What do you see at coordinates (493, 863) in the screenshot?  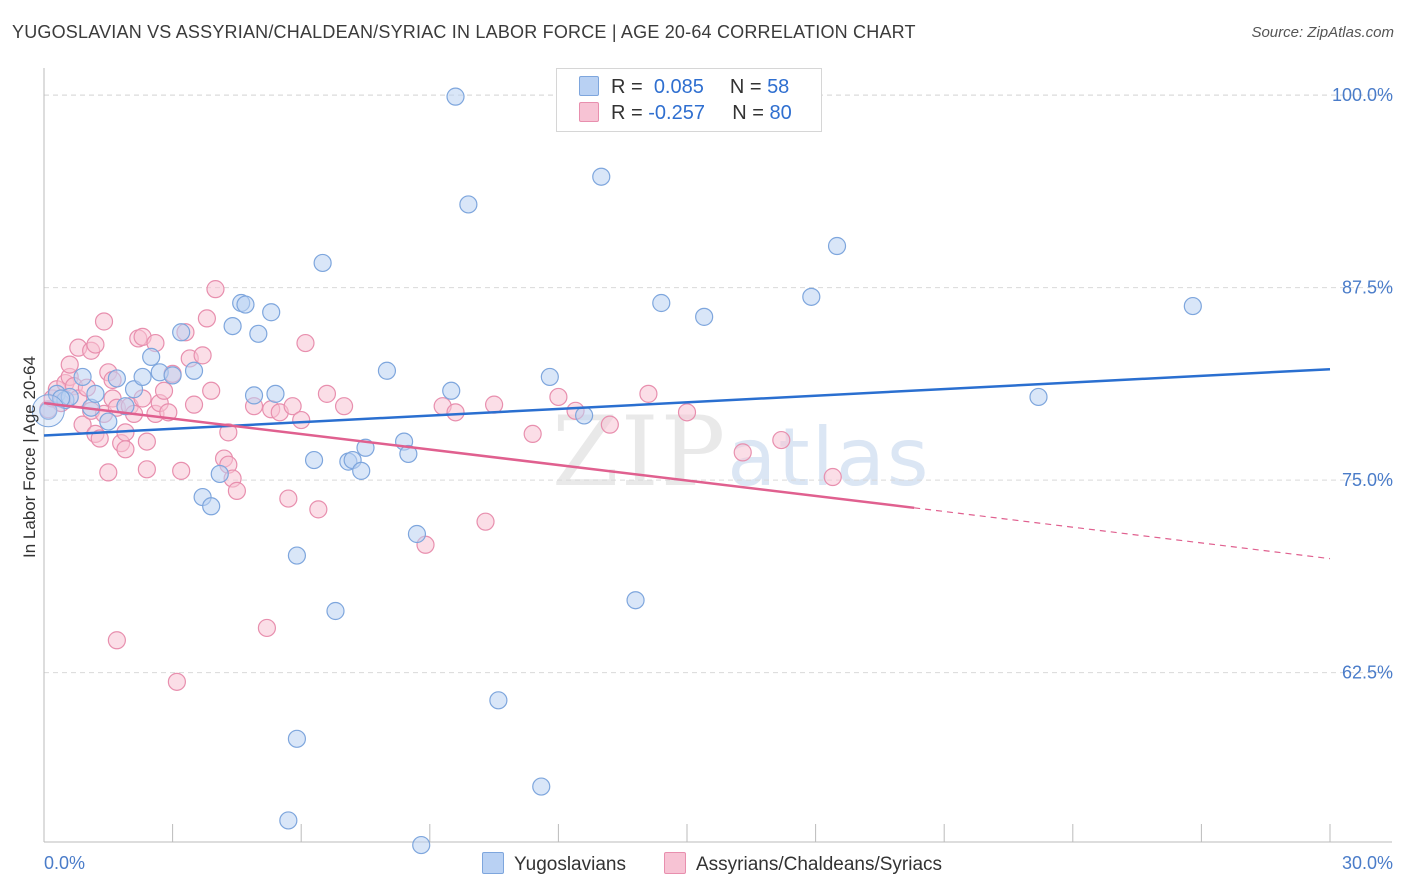 I see `bottom-legend-swatch-blue` at bounding box center [493, 863].